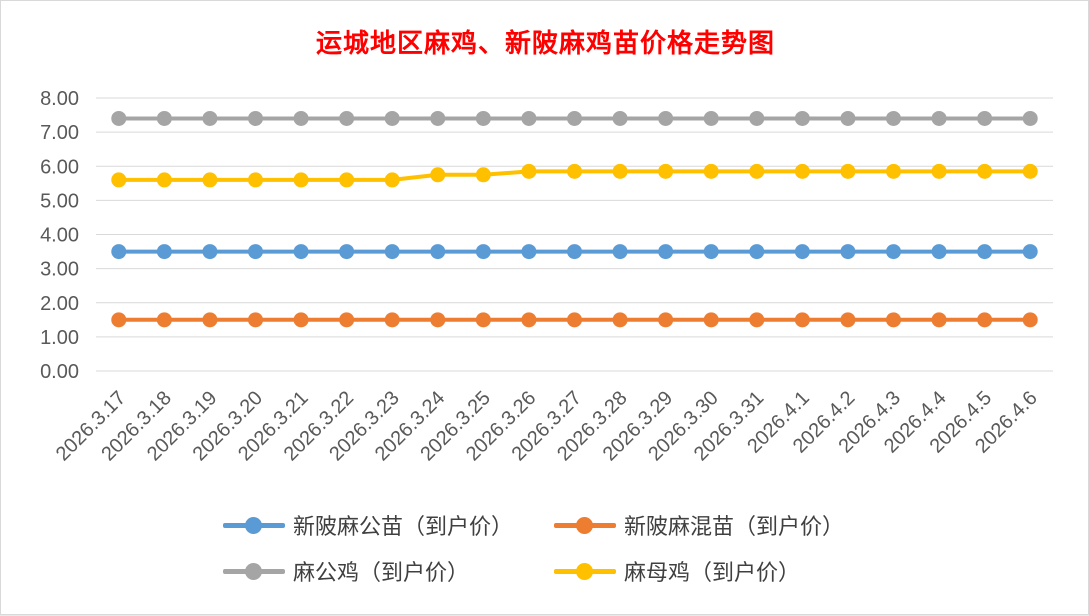 The height and width of the screenshot is (616, 1089). I want to click on legend-label-series-3: 麻公鸡（到户价）, so click(381, 573).